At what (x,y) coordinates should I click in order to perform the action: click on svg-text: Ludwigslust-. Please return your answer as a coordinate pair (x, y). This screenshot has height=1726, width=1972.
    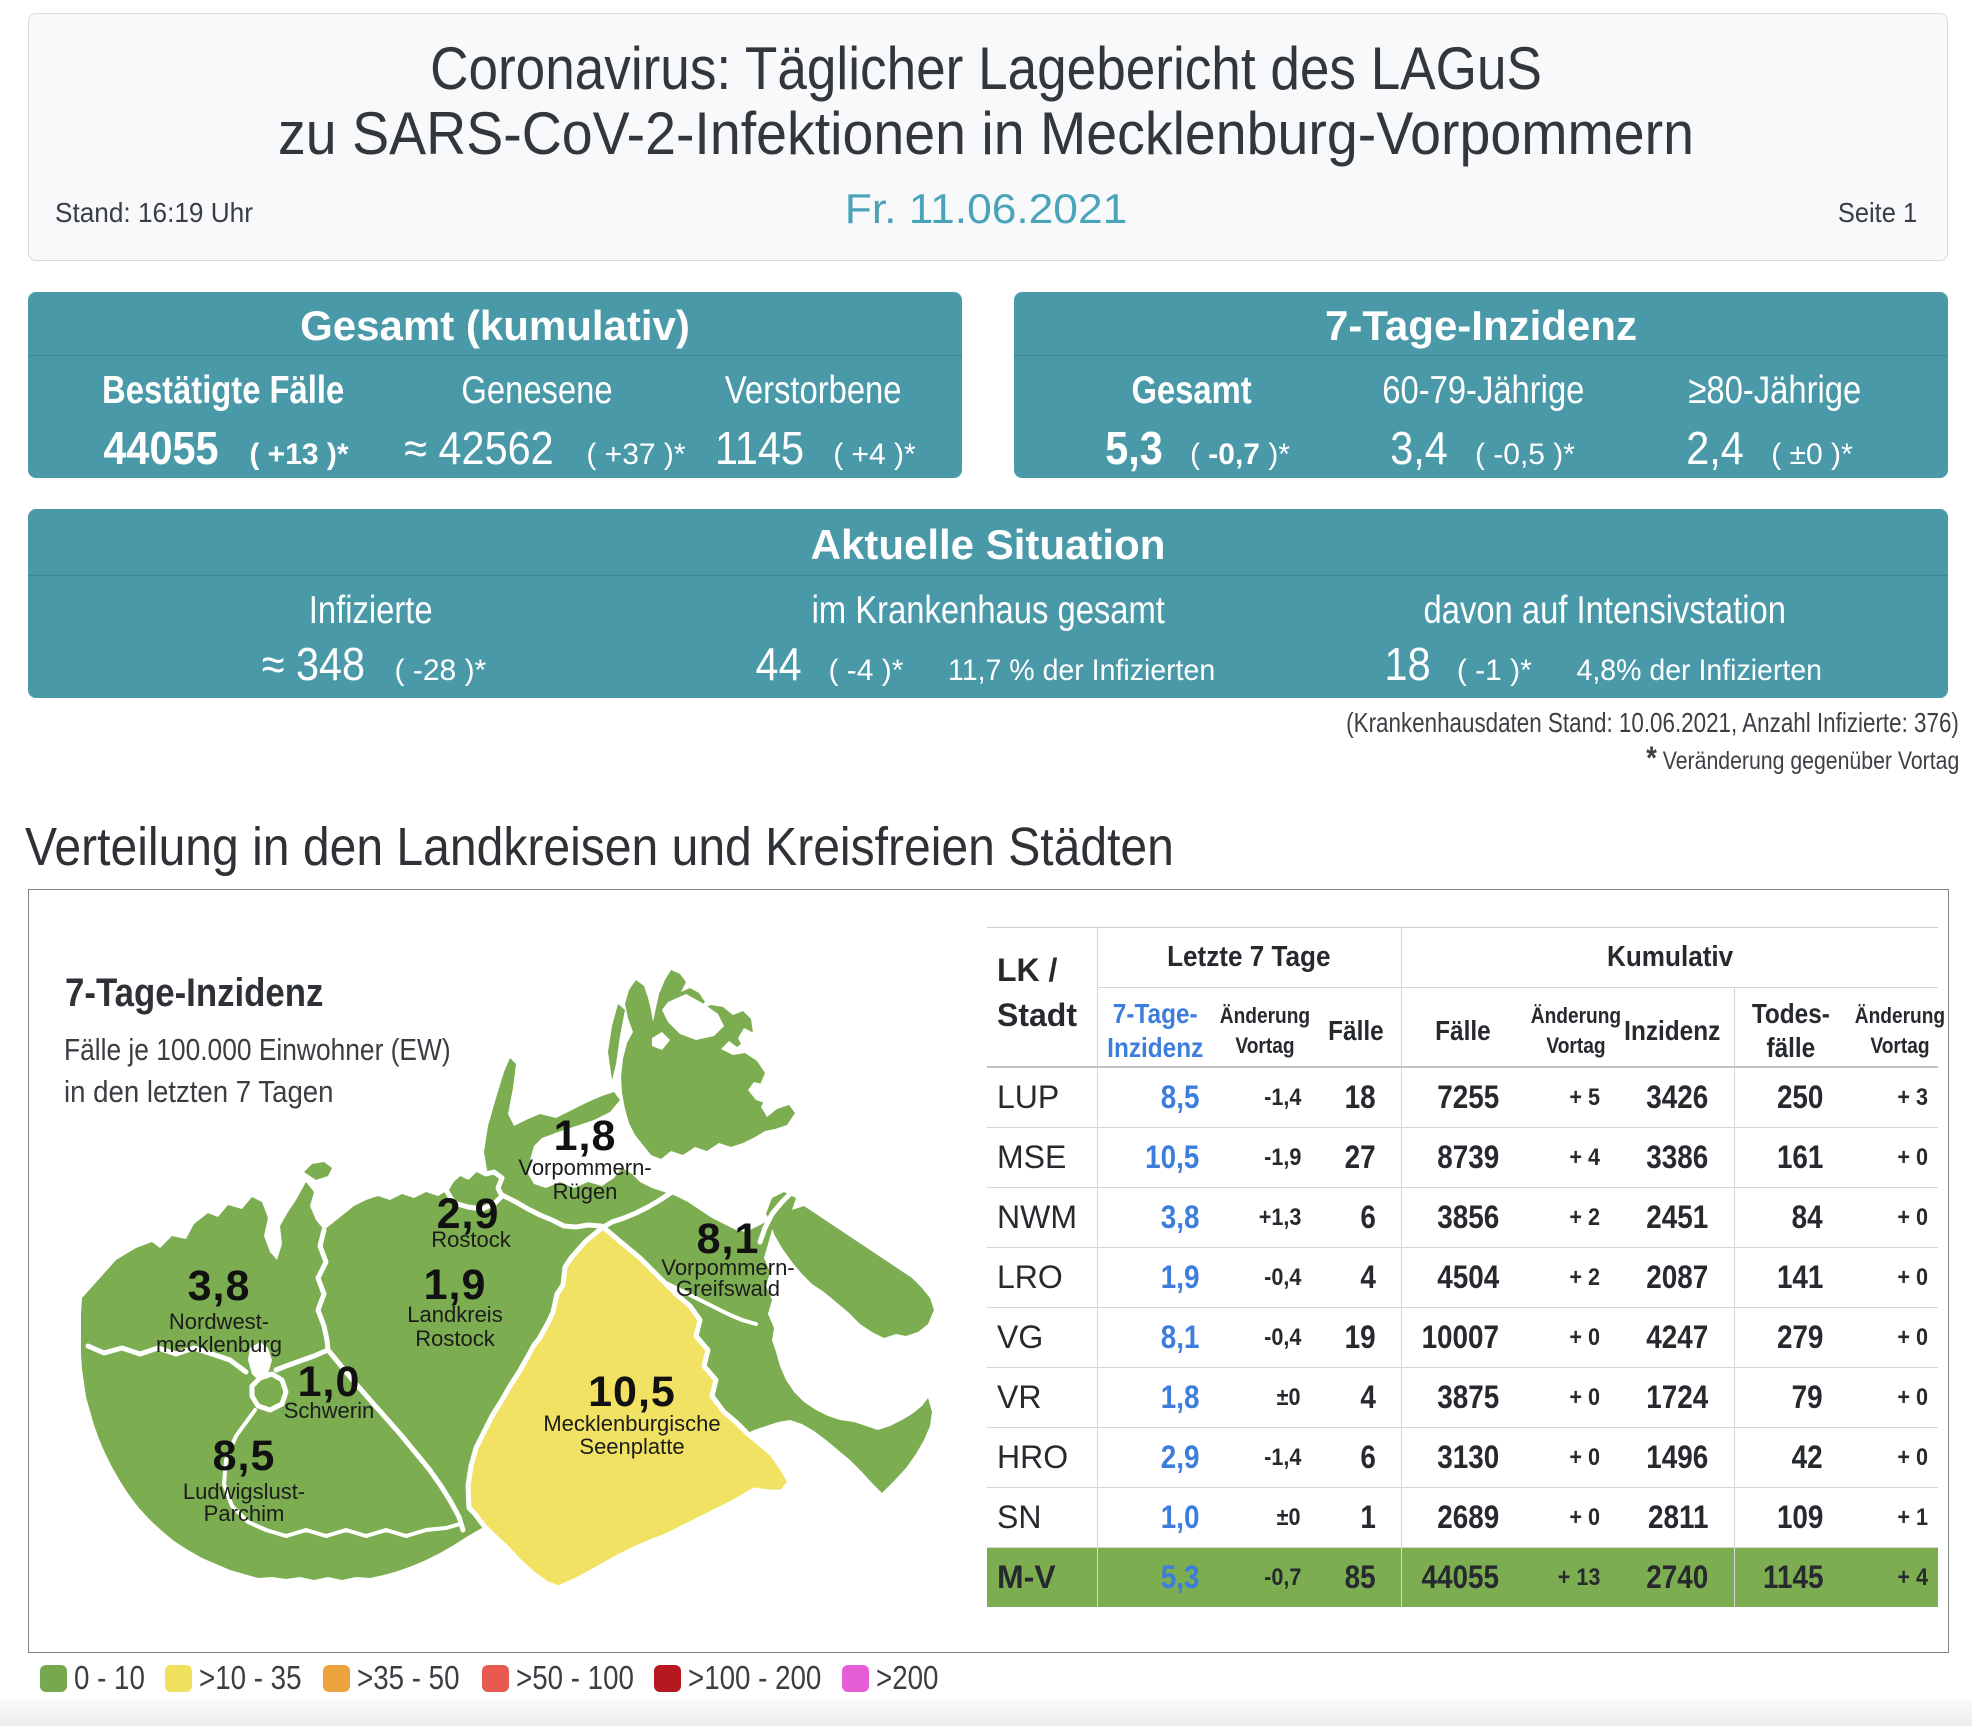
    Looking at the image, I should click on (244, 1491).